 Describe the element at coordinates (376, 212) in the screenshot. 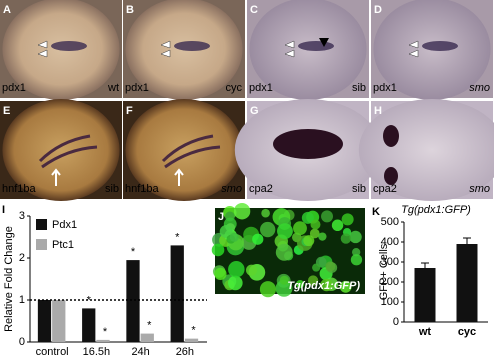

I see `panel-letter: K` at that location.